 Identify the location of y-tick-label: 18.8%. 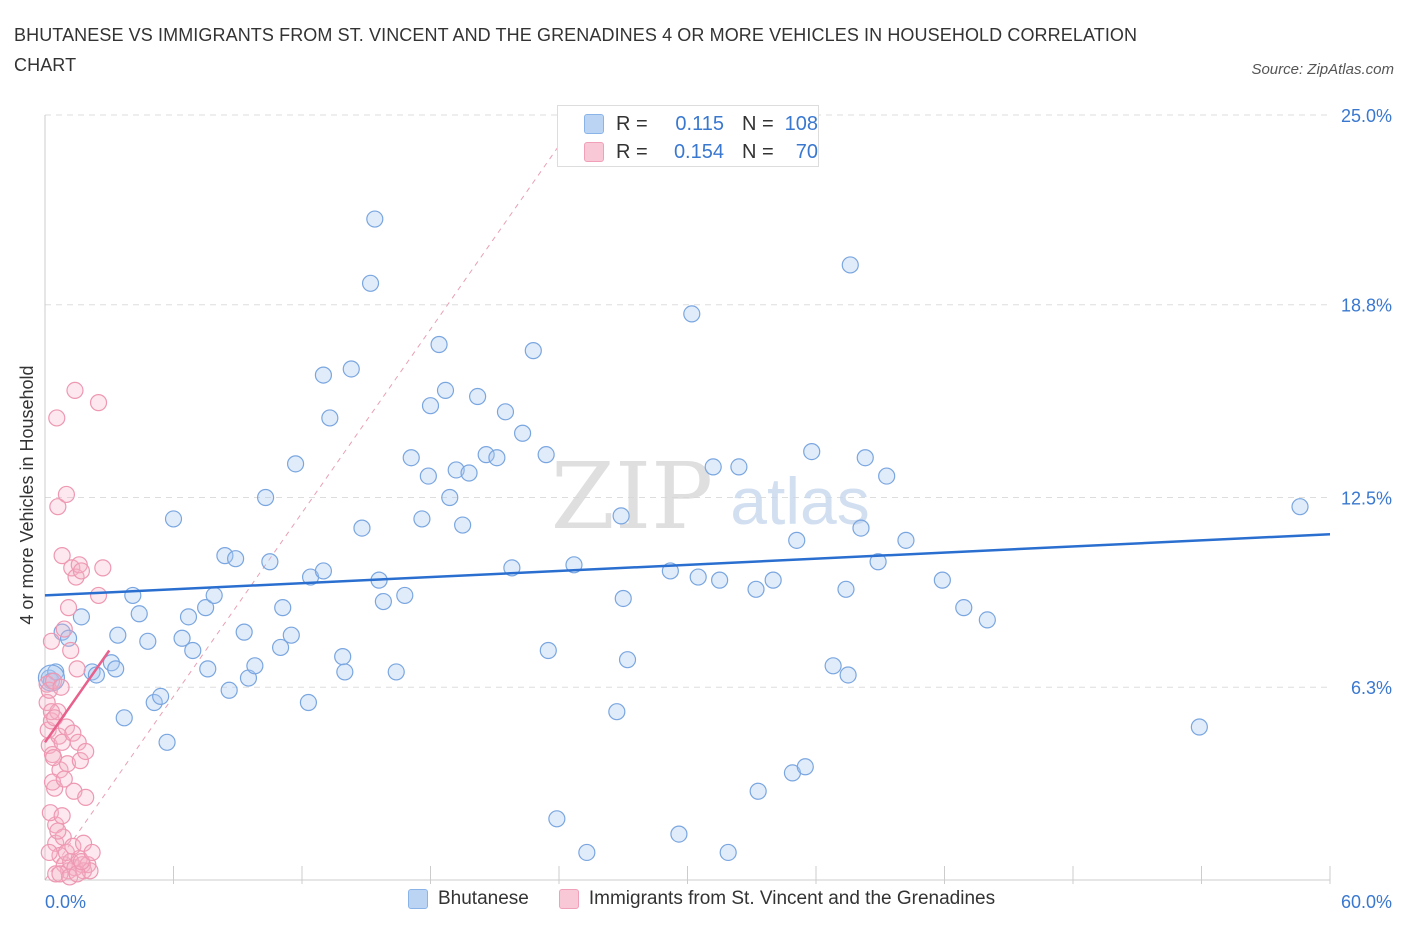
(1366, 306).